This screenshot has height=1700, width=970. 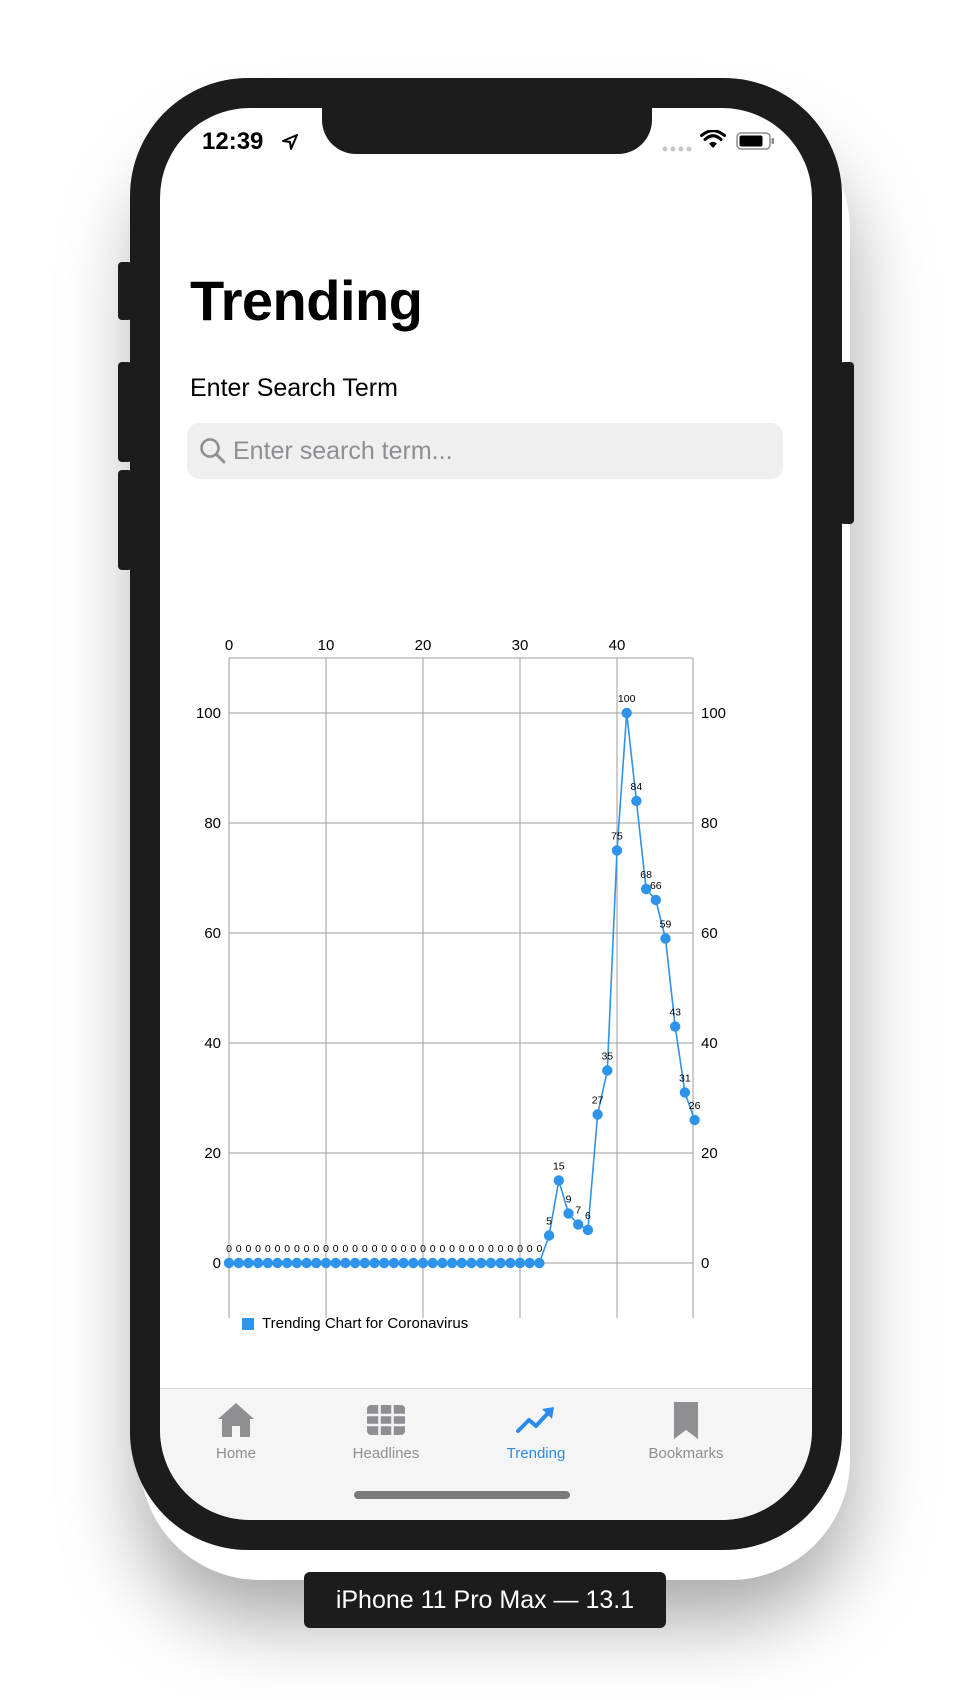 I want to click on tab-bookmarks: Bookmarks, so click(x=686, y=1430).